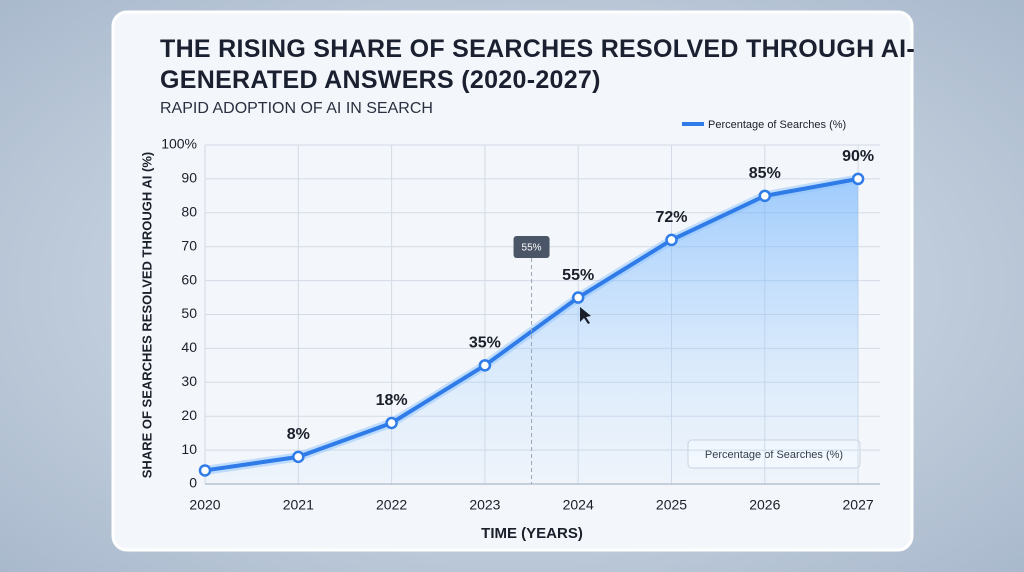 This screenshot has width=1024, height=572. I want to click on x-tick-label: 2027, so click(858, 505).